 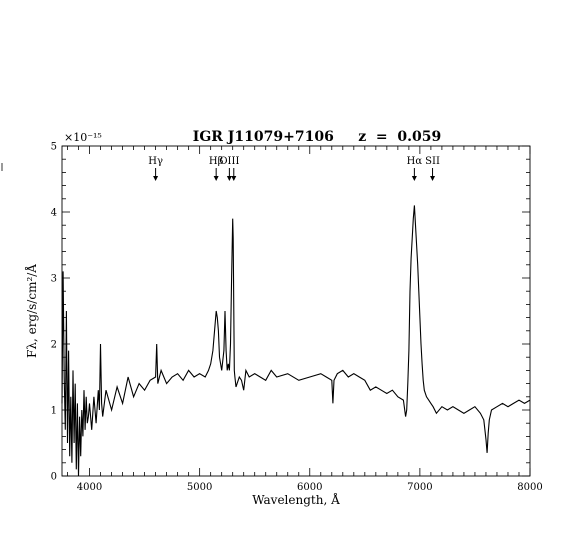 I want to click on x-axis-label: Wavelength, Å, so click(x=296, y=499).